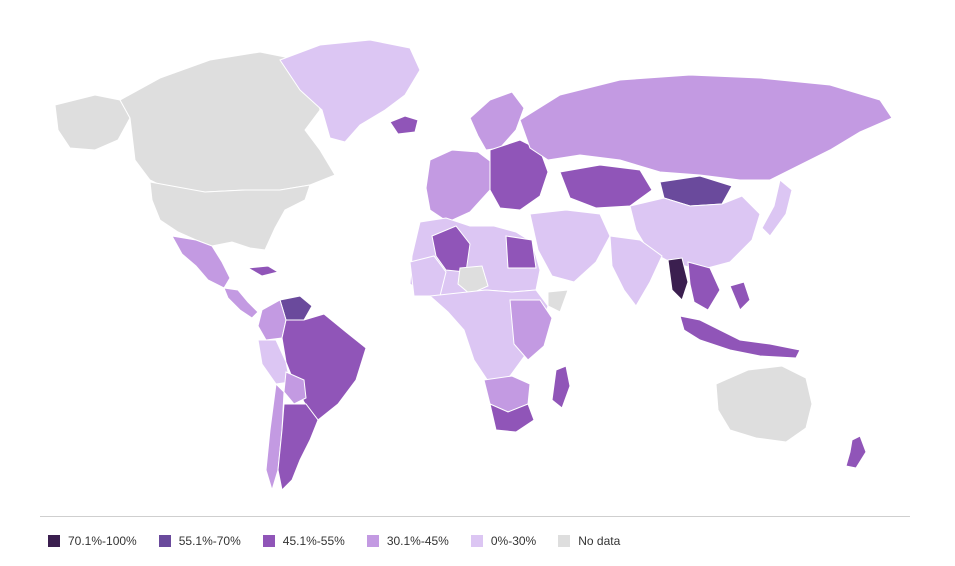 The width and height of the screenshot is (955, 566). I want to click on legend-divider, so click(475, 516).